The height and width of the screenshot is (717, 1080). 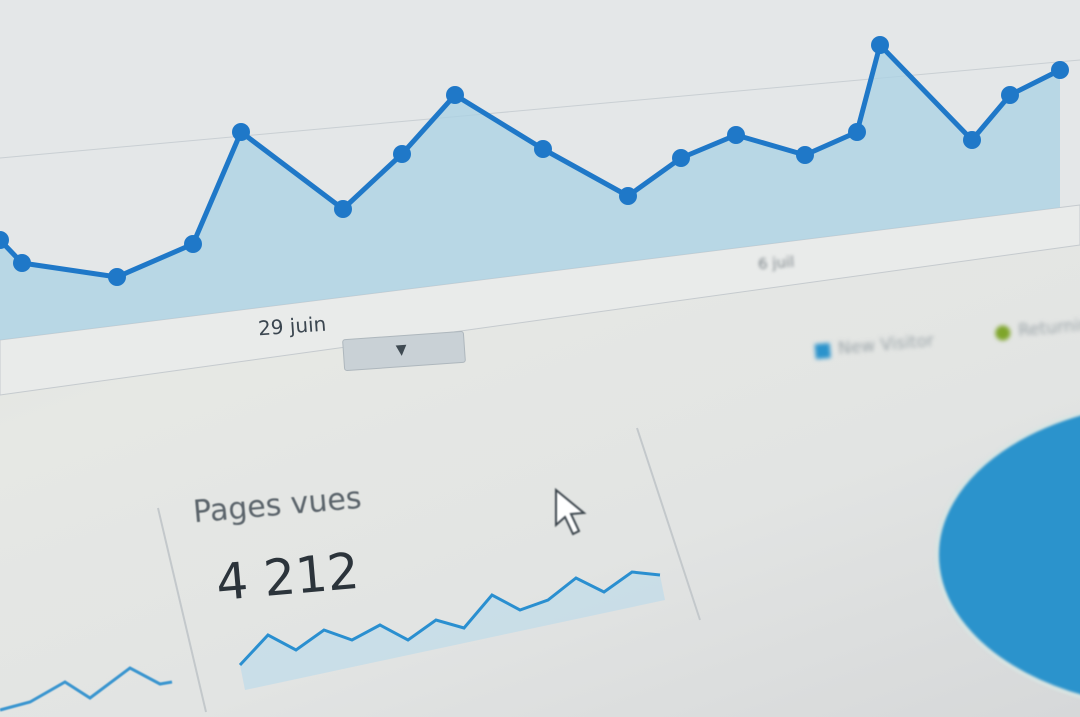 I want to click on spark-left, so click(x=86, y=689).